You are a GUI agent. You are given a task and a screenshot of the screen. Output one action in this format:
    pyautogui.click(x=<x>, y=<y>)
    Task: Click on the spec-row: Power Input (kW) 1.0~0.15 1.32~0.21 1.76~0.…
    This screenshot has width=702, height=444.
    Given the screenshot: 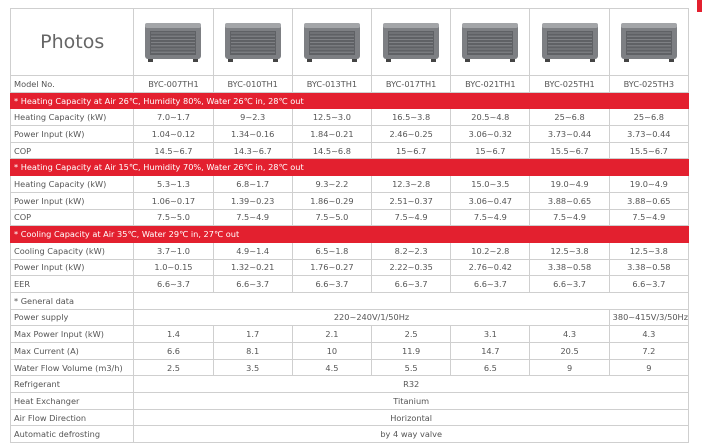 What is the action you would take?
    pyautogui.click(x=349, y=267)
    